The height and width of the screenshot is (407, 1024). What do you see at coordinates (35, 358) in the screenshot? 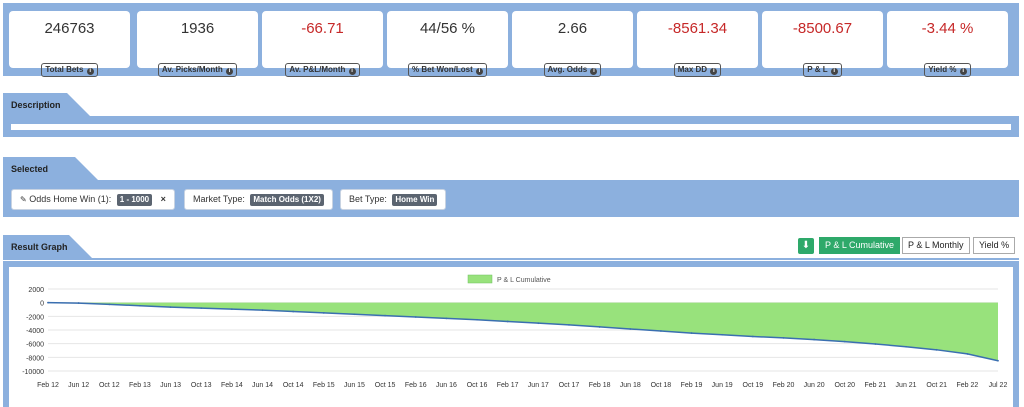
I see `y-tick-label: -8000` at bounding box center [35, 358].